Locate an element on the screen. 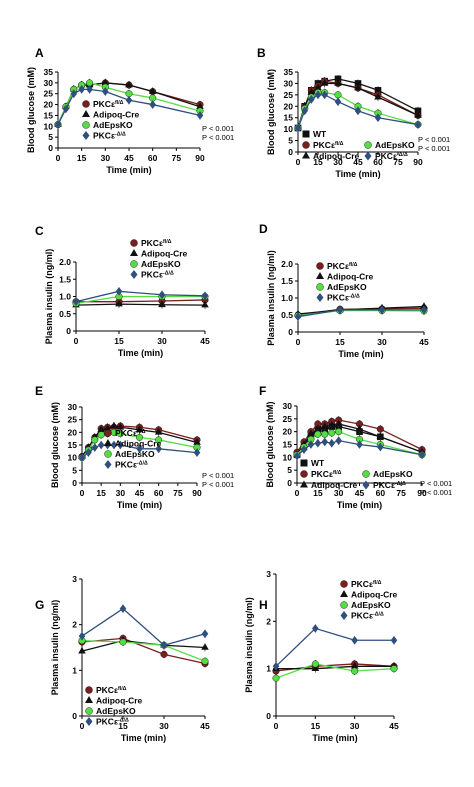  y-tick-label: 1.5 is located at coordinates (65, 279).